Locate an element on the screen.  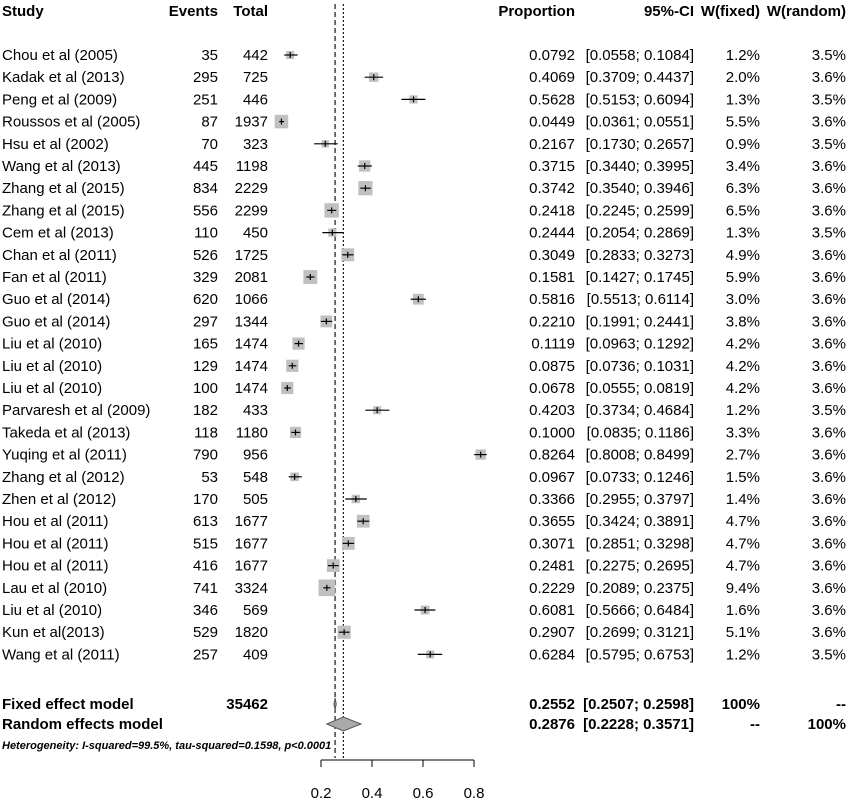
study-proportion: 0.3715 is located at coordinates (552, 166).